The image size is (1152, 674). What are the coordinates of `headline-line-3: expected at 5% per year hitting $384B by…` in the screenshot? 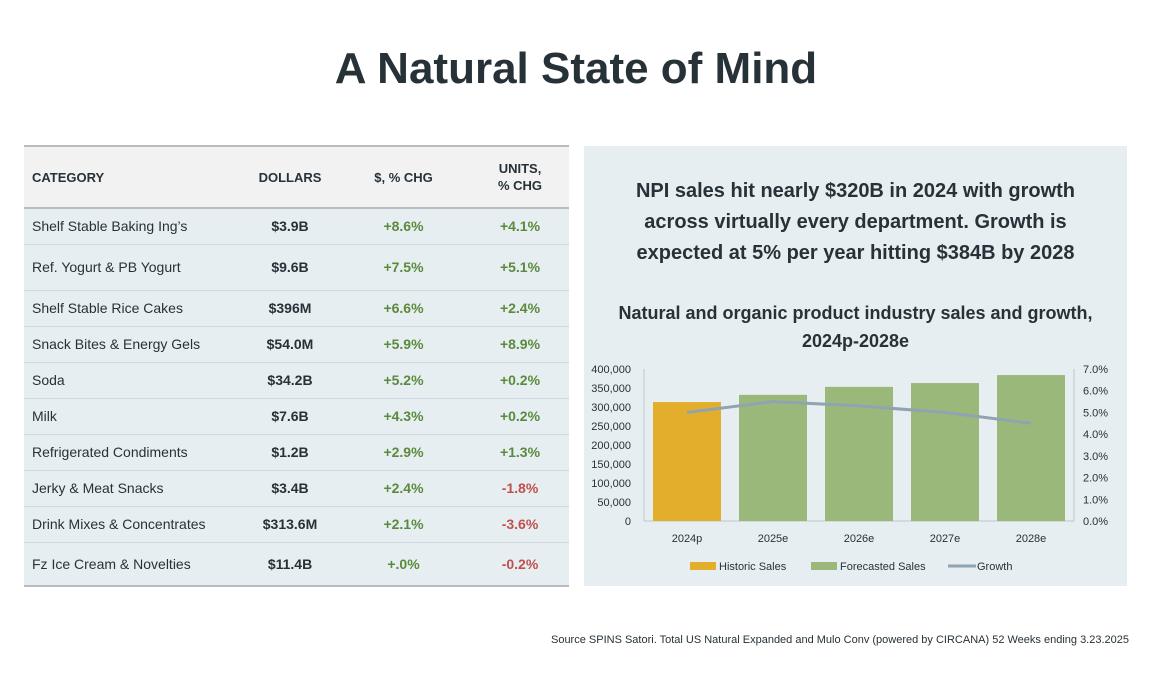 It's located at (855, 253).